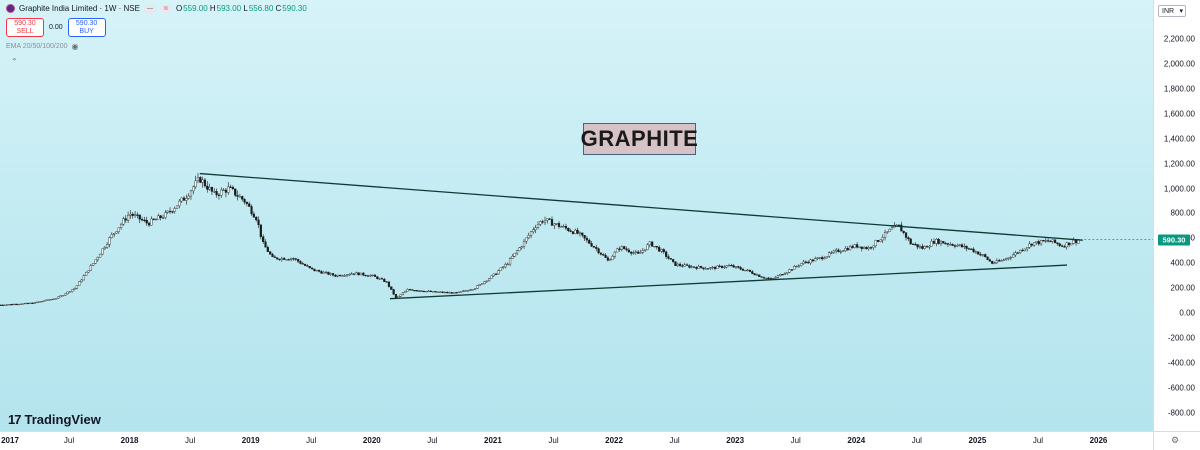 Image resolution: width=1200 pixels, height=450 pixels. What do you see at coordinates (149, 8) in the screenshot?
I see `legend-hide-icon: —` at bounding box center [149, 8].